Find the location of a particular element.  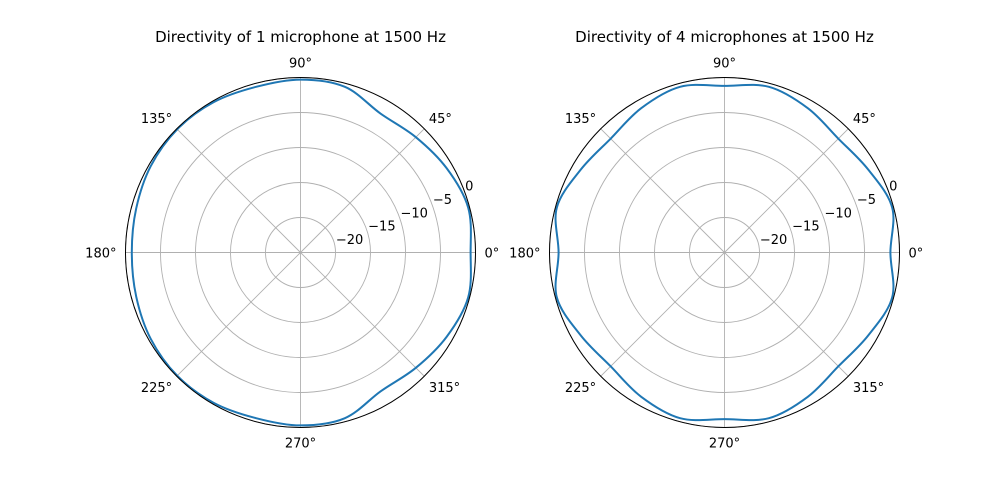

chart-title: Directivity of 4 microphones at 1500 Hz is located at coordinates (724, 37).